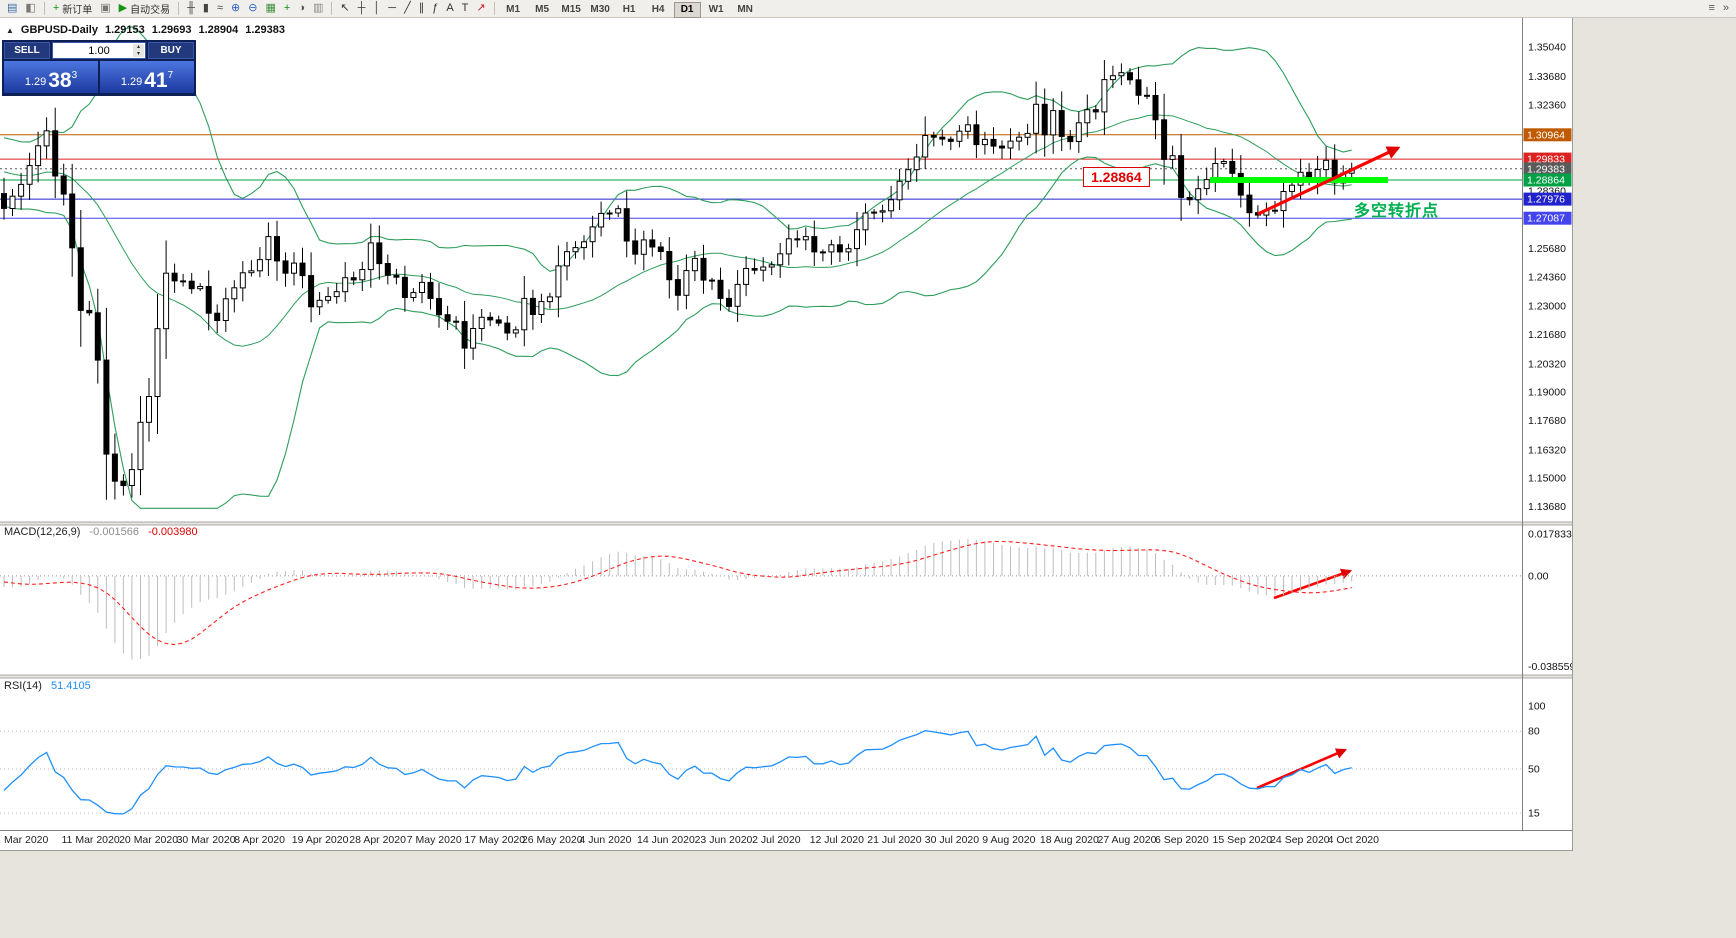 The height and width of the screenshot is (938, 1736). I want to click on line-chart-icon: ≈, so click(220, 8).